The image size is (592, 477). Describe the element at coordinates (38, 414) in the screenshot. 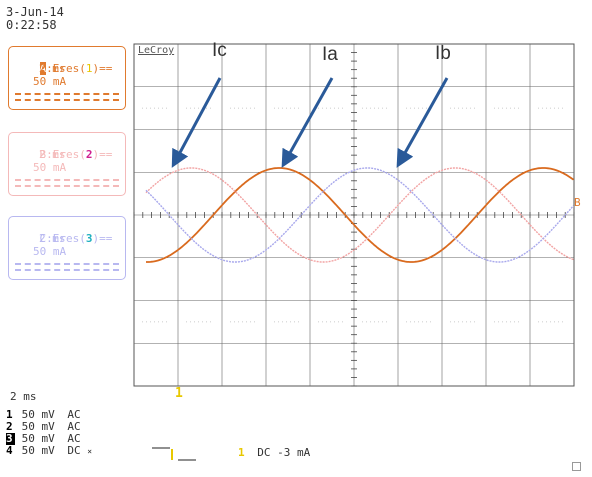

I see `channel-1-vdiv: 50 mV` at that location.